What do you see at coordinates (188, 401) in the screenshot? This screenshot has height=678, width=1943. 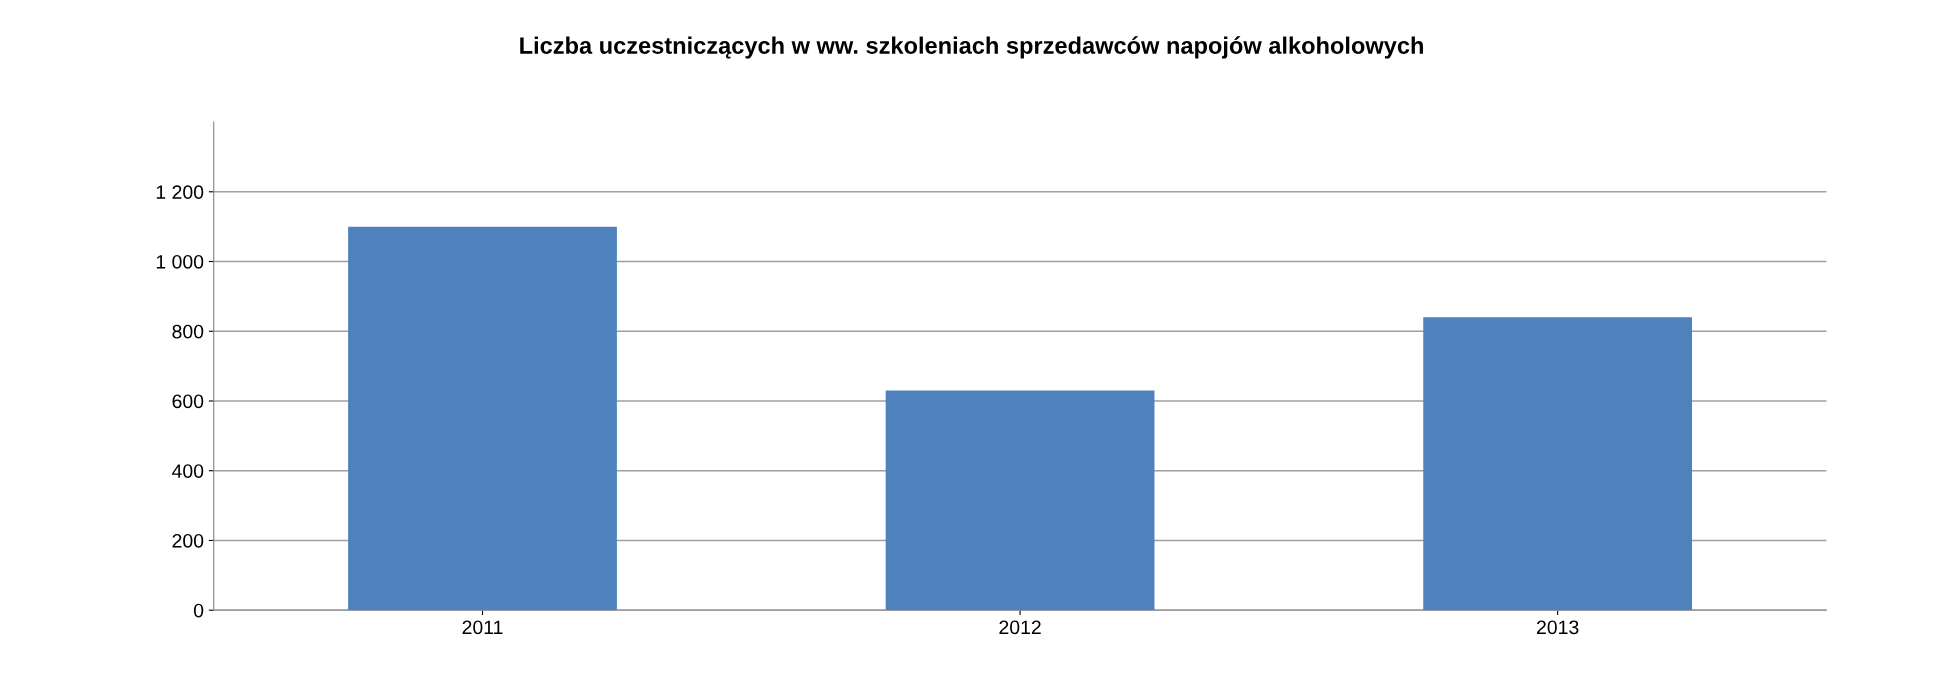 I see `y-tick-label: 600` at bounding box center [188, 401].